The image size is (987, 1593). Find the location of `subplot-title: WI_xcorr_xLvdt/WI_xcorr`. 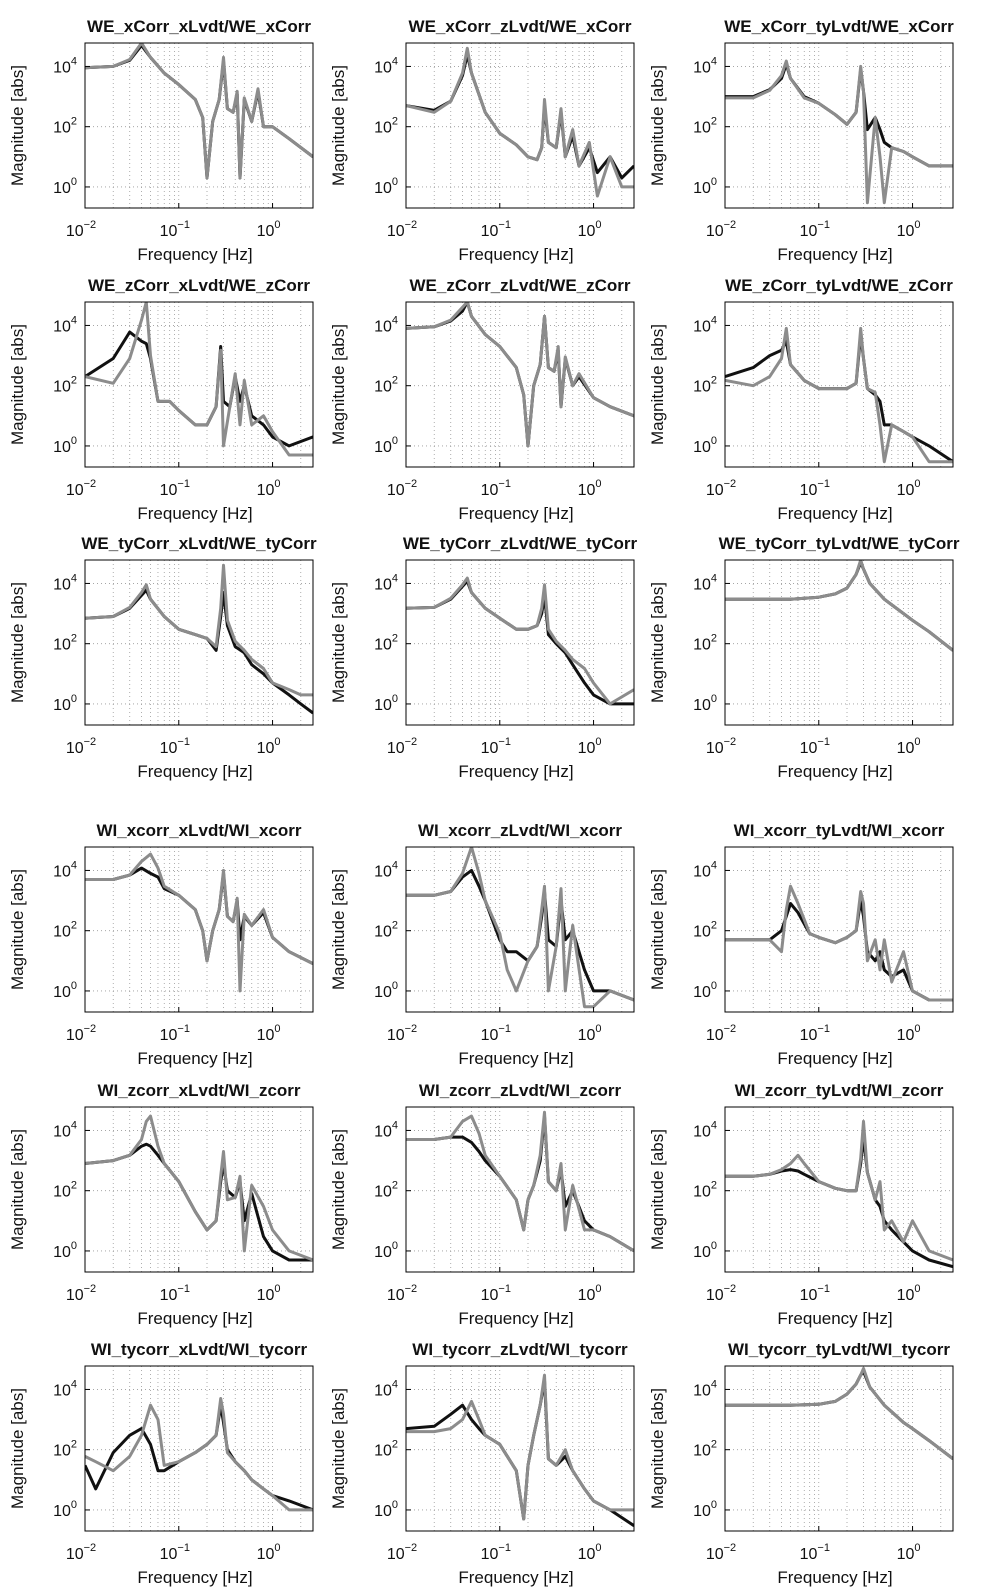

subplot-title: WI_xcorr_xLvdt/WI_xcorr is located at coordinates (198, 830).